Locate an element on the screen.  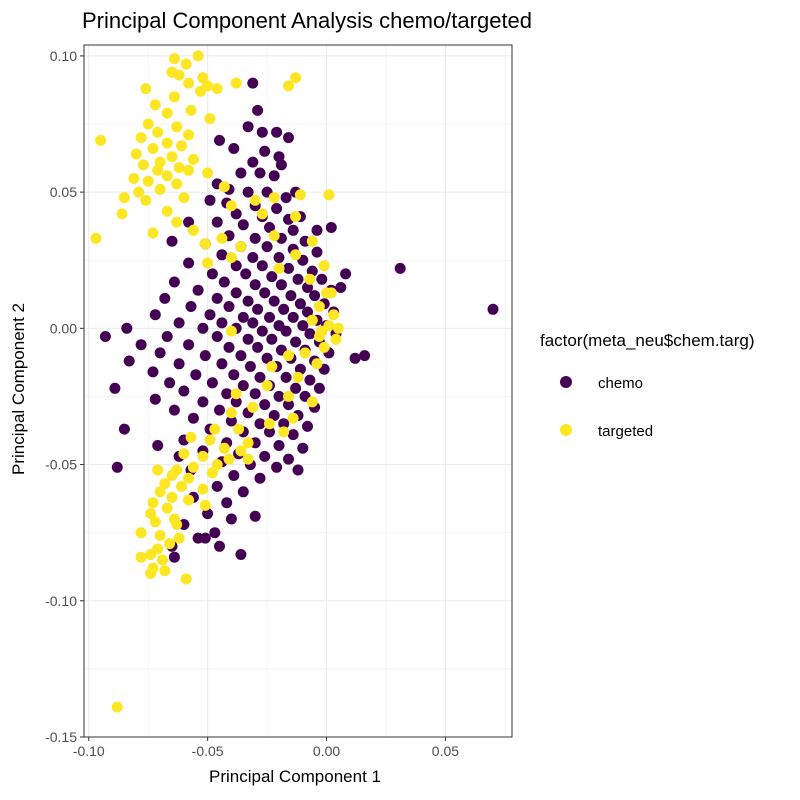
x-tick-label: 0.05 is located at coordinates (445, 751).